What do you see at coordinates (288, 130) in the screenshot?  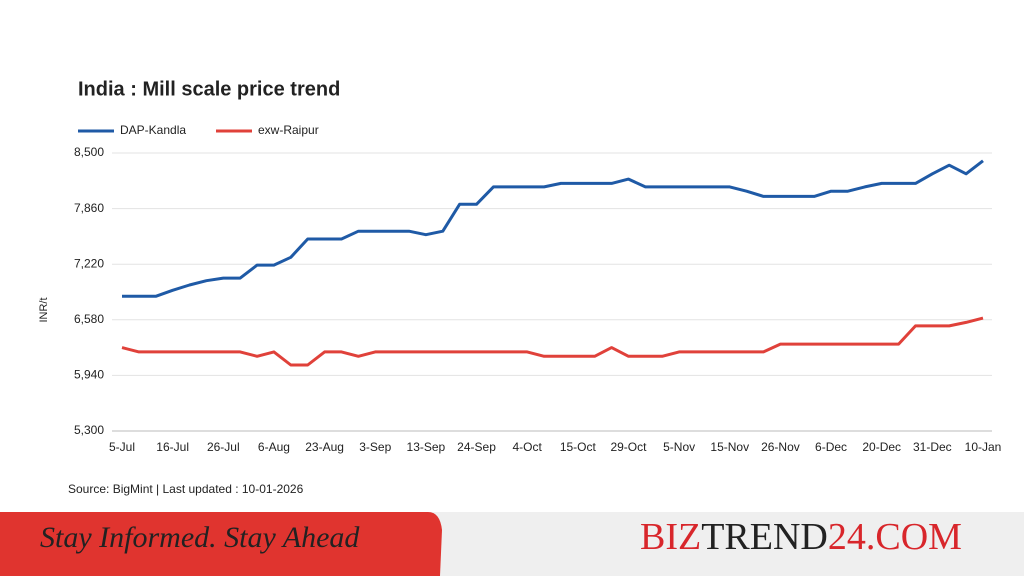 I see `legend-label: exw-Raipur` at bounding box center [288, 130].